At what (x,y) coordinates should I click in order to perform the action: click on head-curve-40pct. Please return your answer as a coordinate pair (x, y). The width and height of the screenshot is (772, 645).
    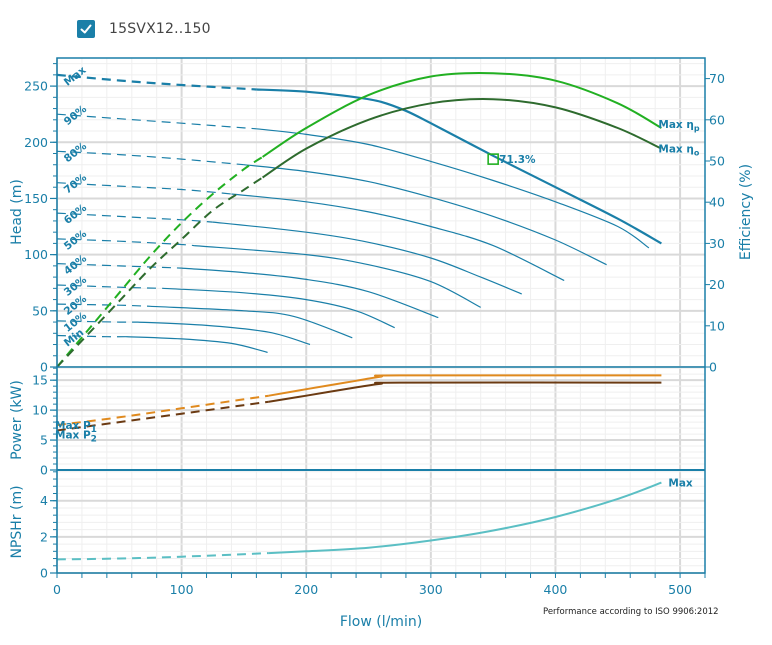
    Looking at the image, I should click on (310, 293).